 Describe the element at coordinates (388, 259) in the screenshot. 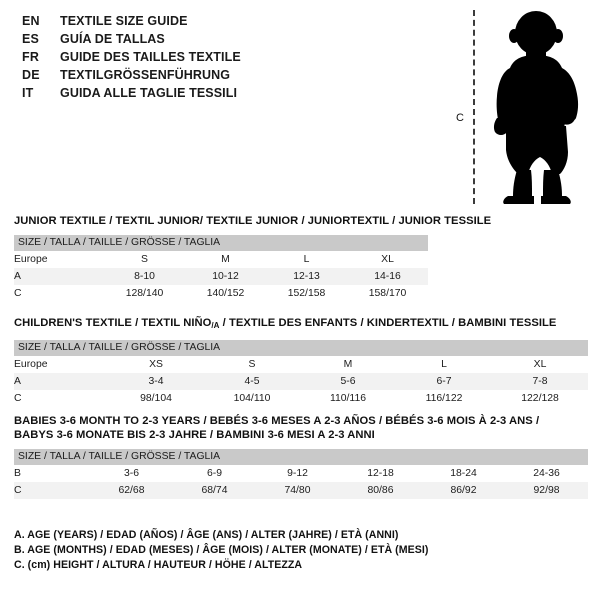

I see `junior-europe-col-4: XL` at that location.